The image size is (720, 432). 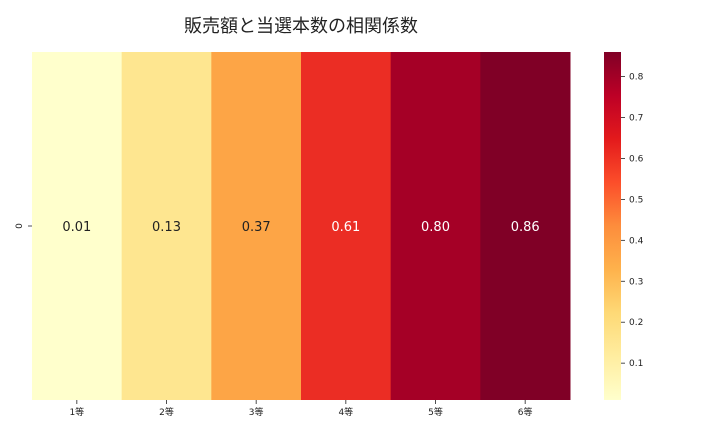 I want to click on colorbar-axis: 0.1 0.2 0.3 0.4 0.5 0.6 0.7 0.8, so click(x=632, y=221).